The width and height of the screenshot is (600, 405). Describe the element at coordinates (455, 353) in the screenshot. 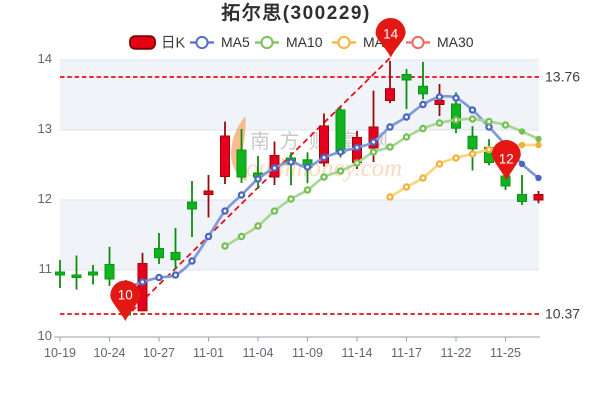

I see `svg-text: 11-22` at that location.